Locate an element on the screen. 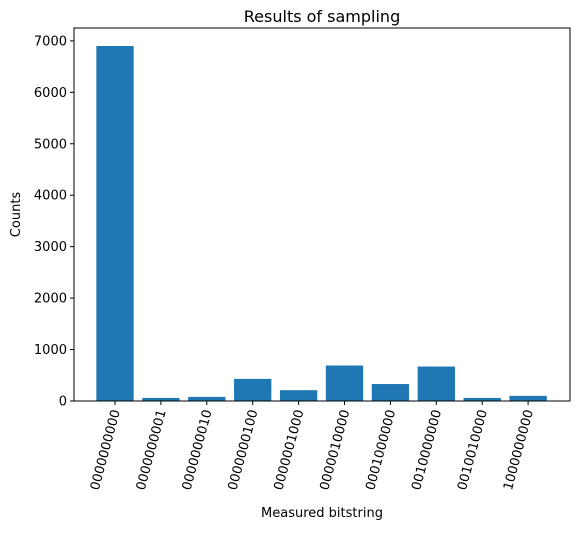 Image resolution: width=580 pixels, height=533 pixels. y-tick-label: 2000 is located at coordinates (50, 299).